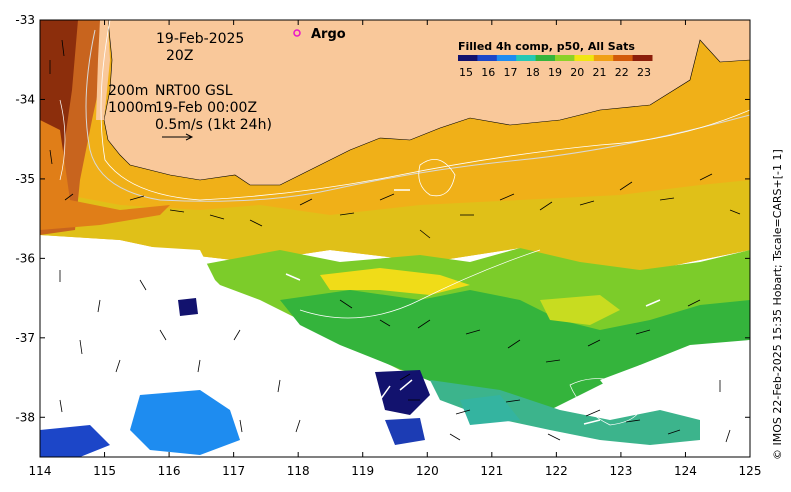  Describe the element at coordinates (40, 471) in the screenshot. I see `lon-tick-label: 114` at that location.